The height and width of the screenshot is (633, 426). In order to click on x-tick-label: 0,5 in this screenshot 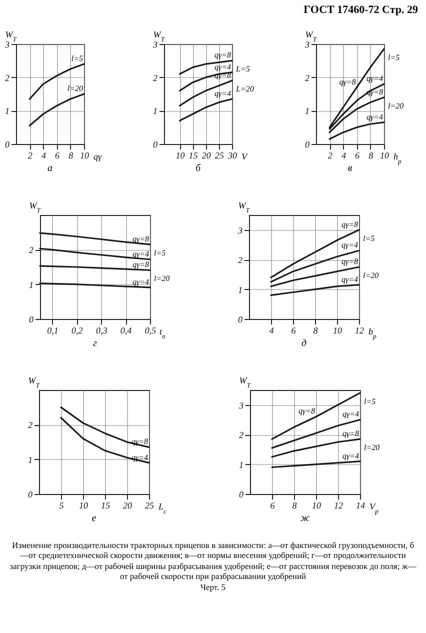, I will do `click(150, 331)`.